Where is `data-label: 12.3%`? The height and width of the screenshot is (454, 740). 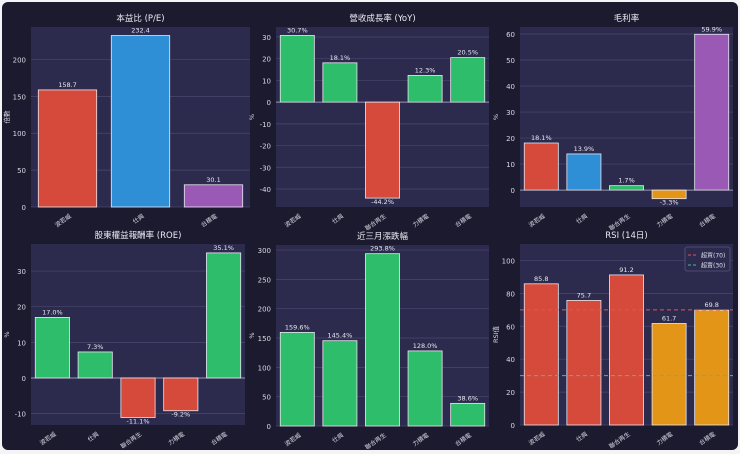 data-label: 12.3% is located at coordinates (425, 70).